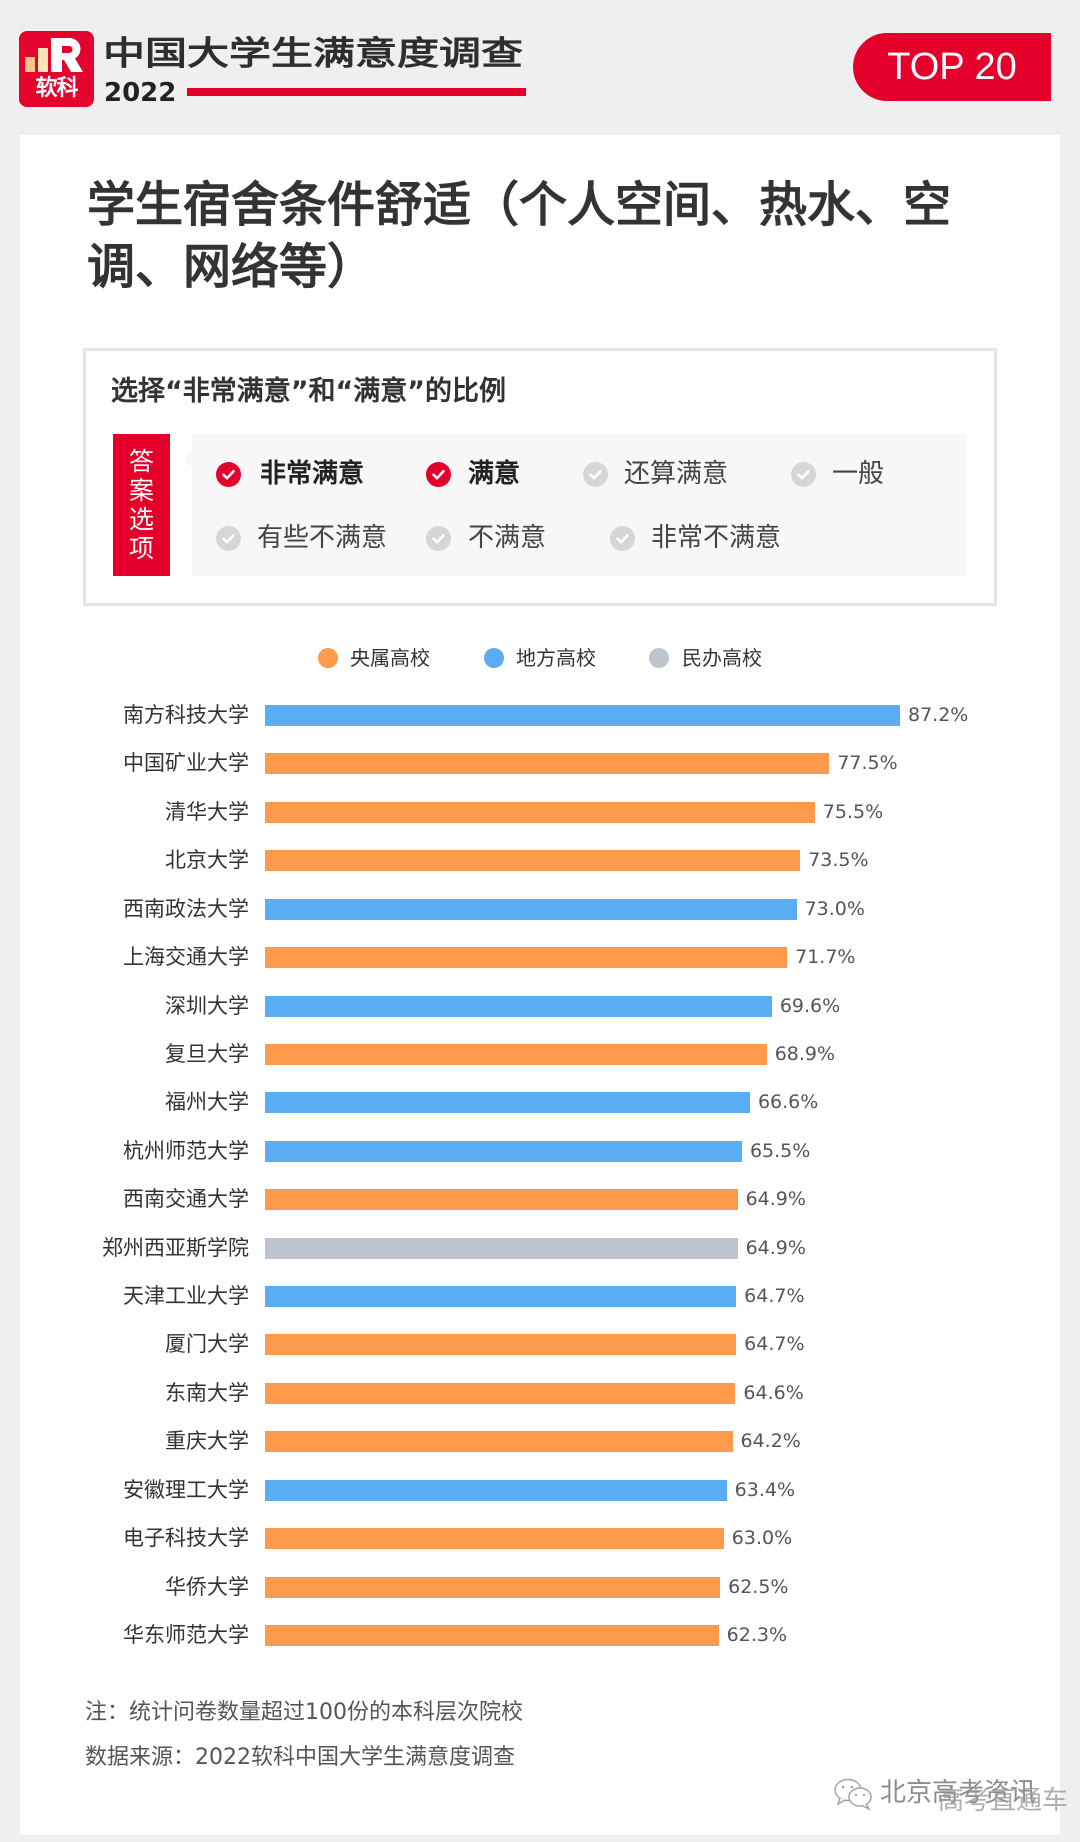 Image resolution: width=1080 pixels, height=1842 pixels. Describe the element at coordinates (494, 474) in the screenshot. I see `answer-option-label: 满意` at that location.